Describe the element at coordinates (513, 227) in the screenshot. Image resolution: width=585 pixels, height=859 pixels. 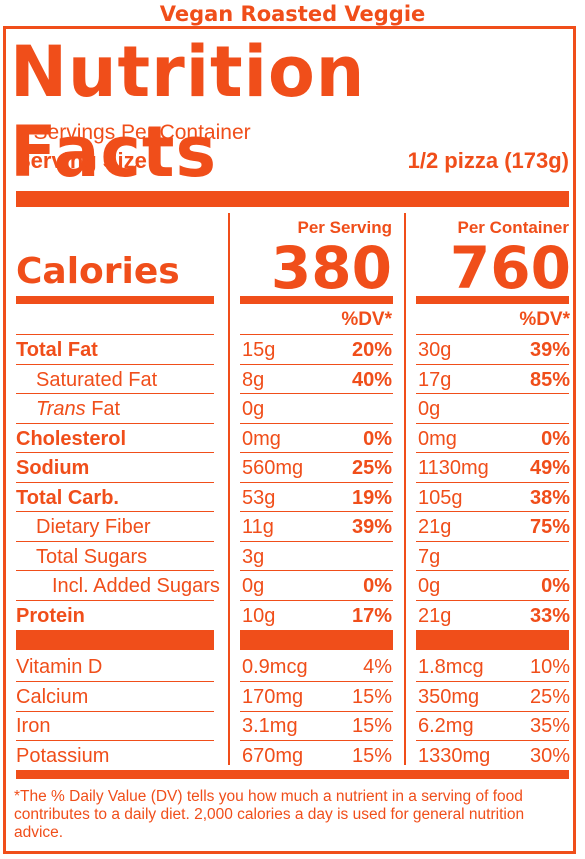
I see `per-container-header: Per Container` at that location.